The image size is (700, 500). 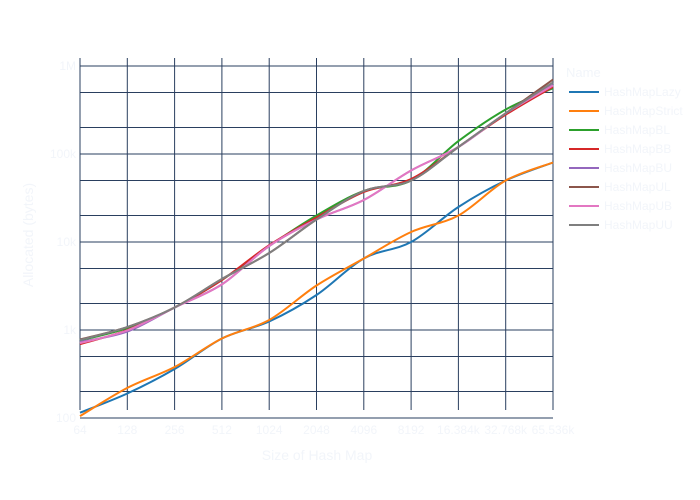 What do you see at coordinates (175, 430) in the screenshot?
I see `x-tick-label: 256` at bounding box center [175, 430].